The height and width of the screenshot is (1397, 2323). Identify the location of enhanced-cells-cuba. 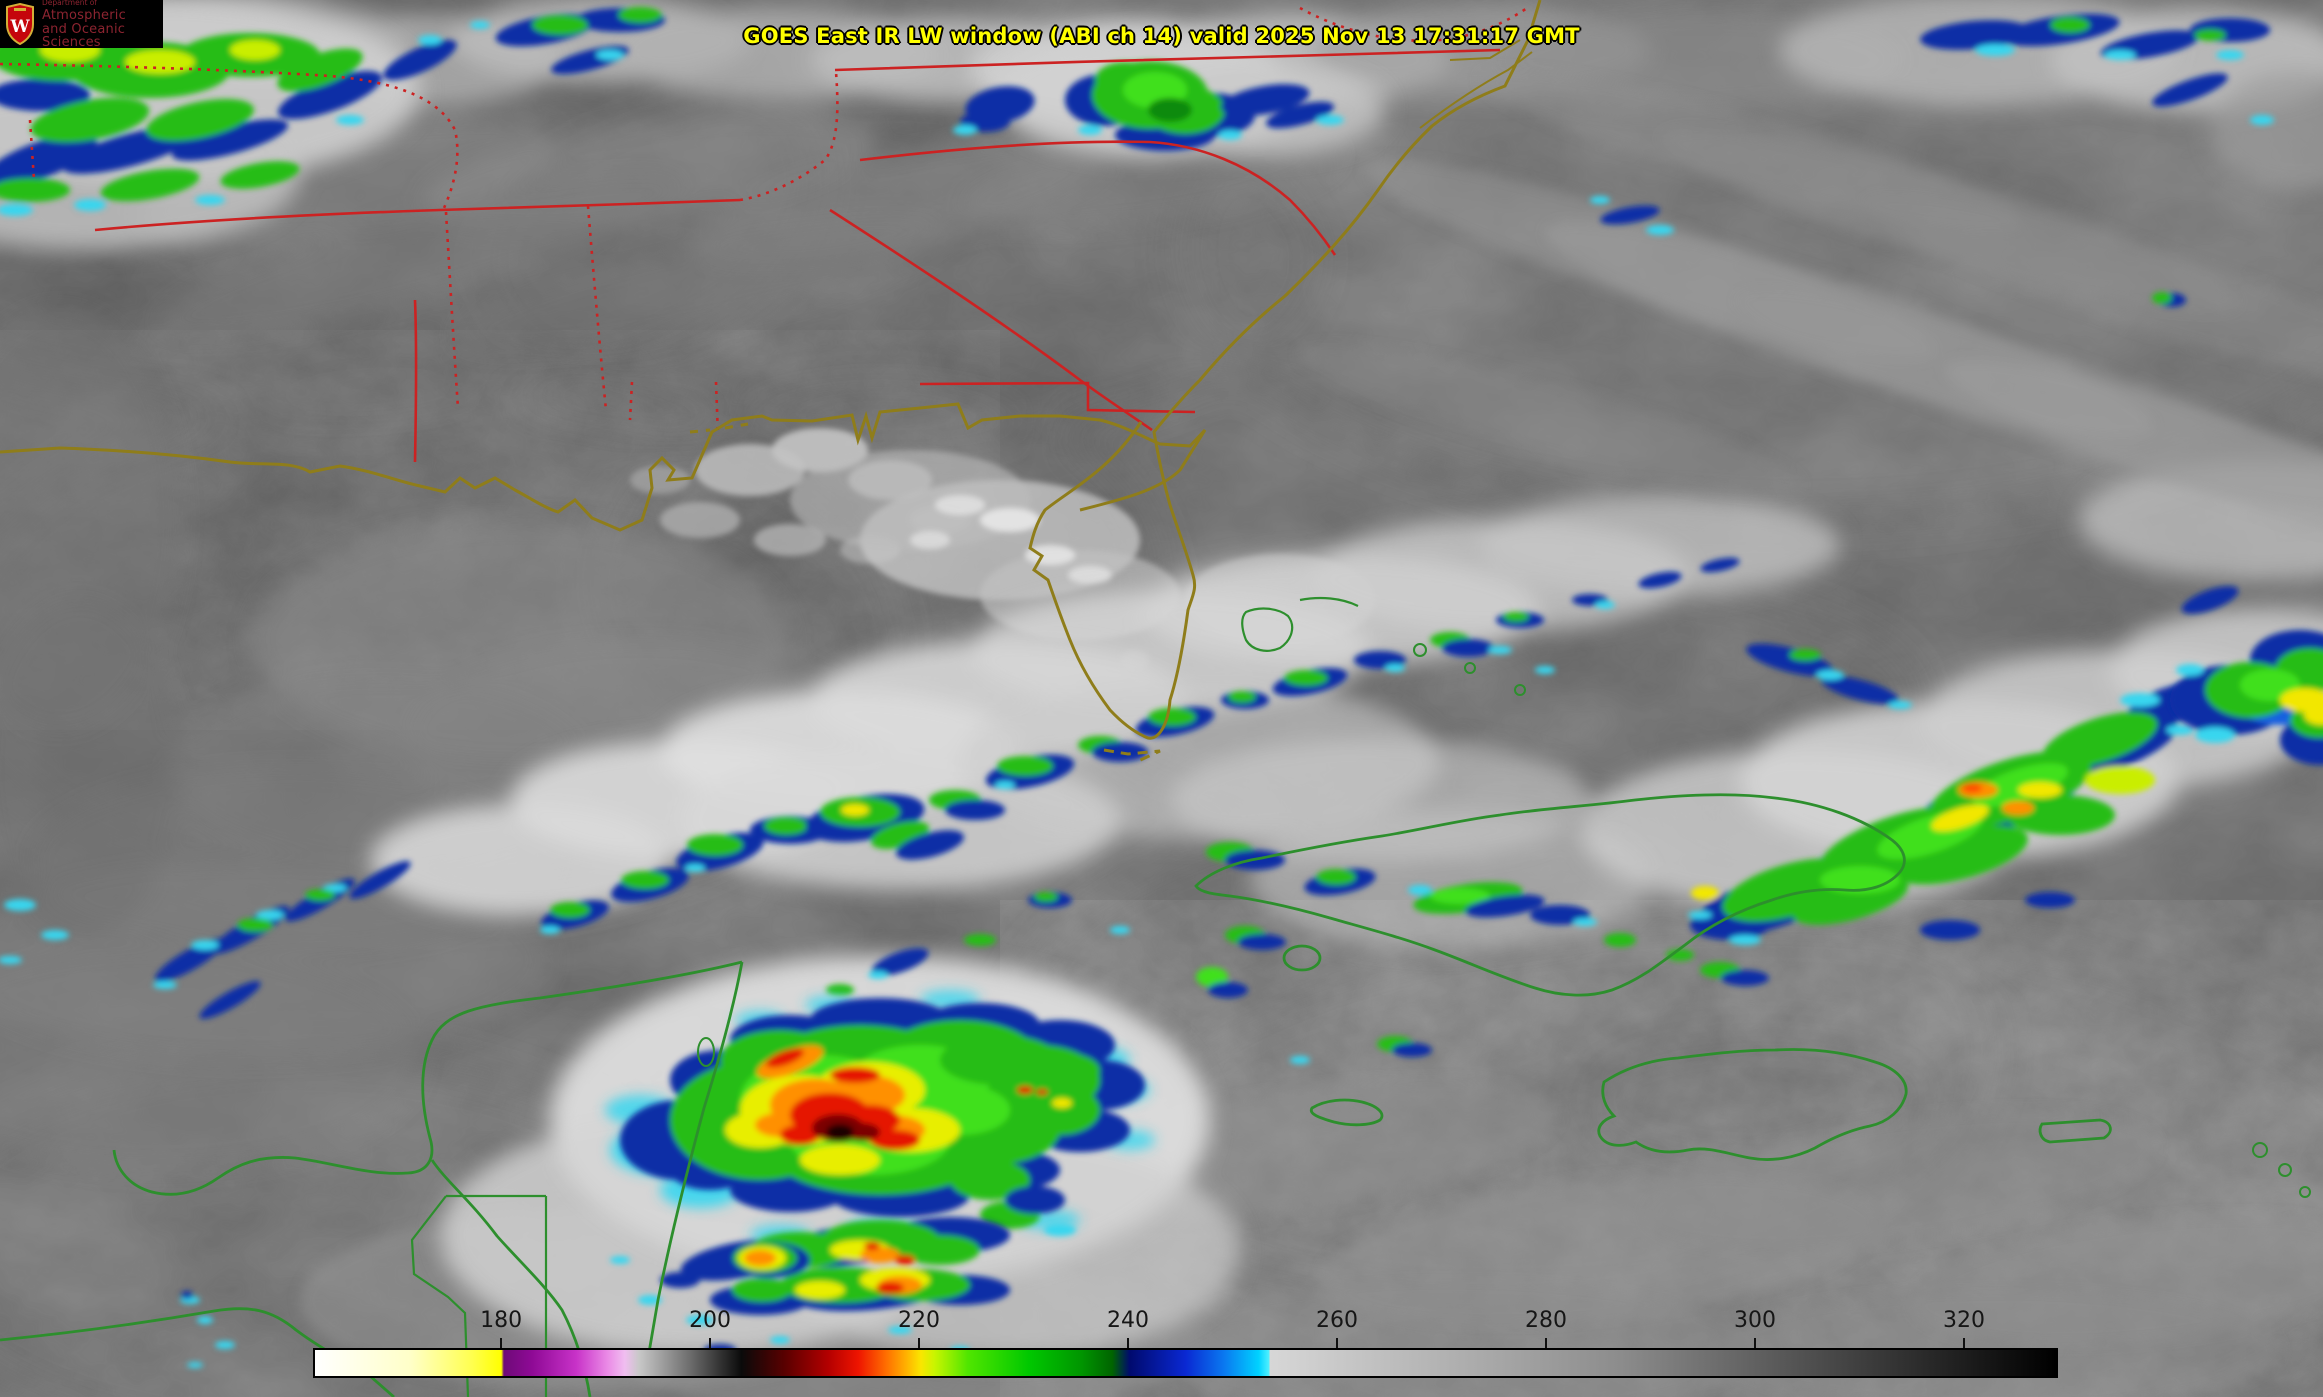
(1297, 953).